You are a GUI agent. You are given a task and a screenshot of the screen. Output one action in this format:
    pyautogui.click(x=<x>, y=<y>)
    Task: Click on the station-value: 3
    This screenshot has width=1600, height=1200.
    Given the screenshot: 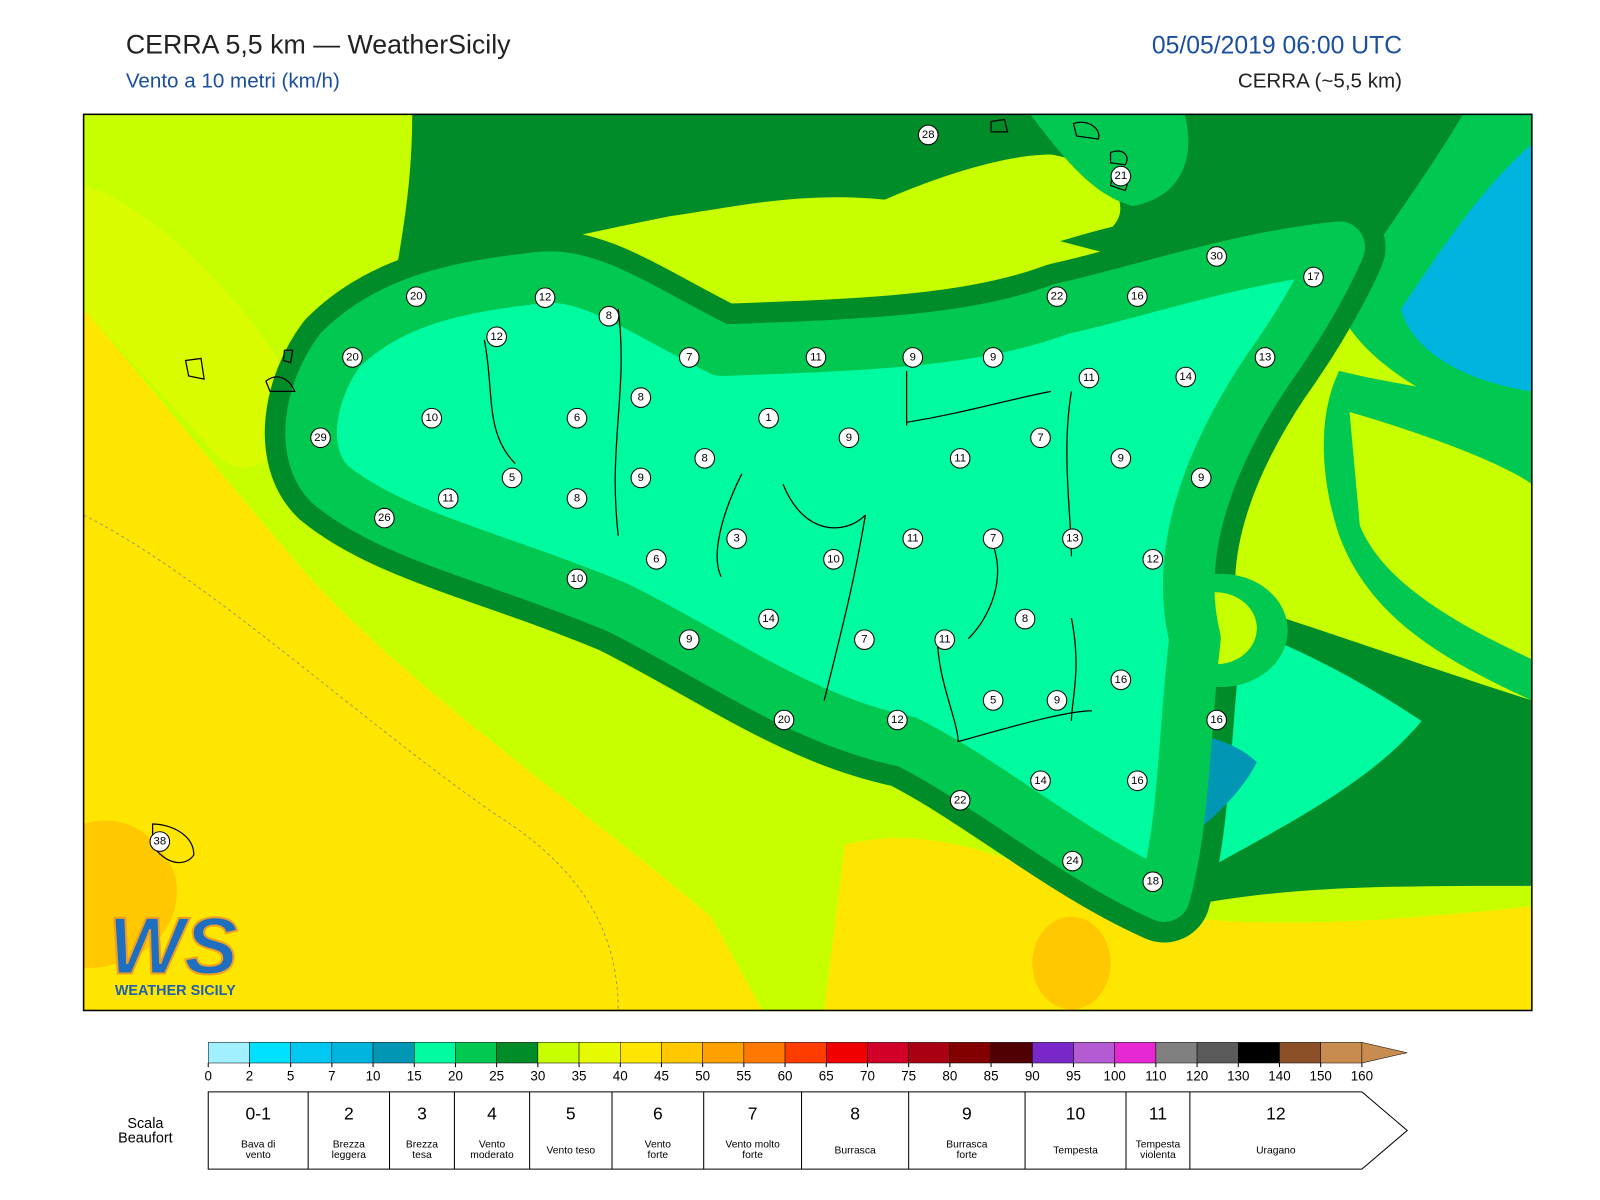 What is the action you would take?
    pyautogui.click(x=736, y=539)
    